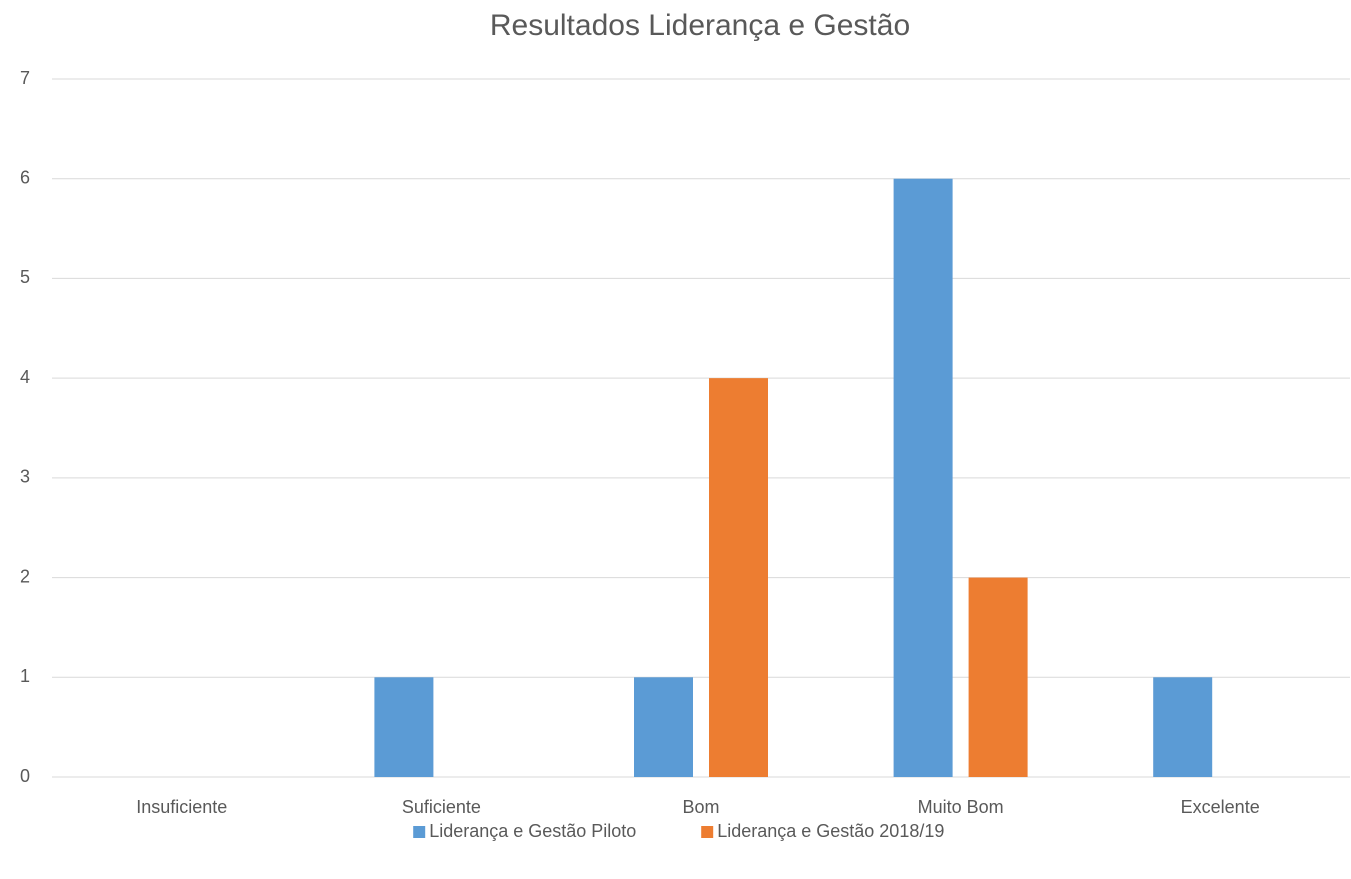 The height and width of the screenshot is (879, 1351). Describe the element at coordinates (25, 676) in the screenshot. I see `y-tick-label: 1` at that location.